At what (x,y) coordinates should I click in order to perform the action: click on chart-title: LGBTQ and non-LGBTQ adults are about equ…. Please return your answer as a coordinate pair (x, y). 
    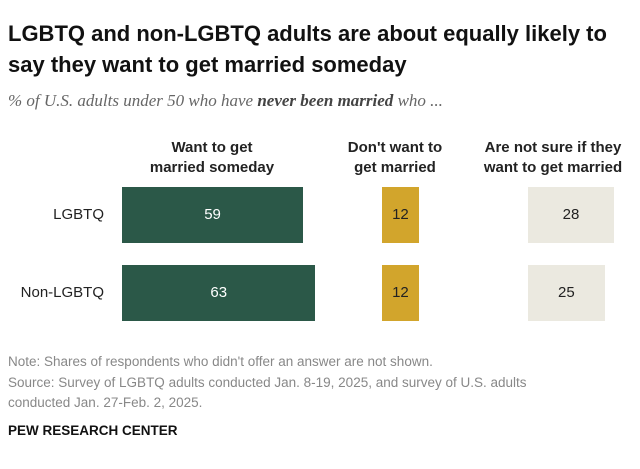
    Looking at the image, I should click on (307, 49).